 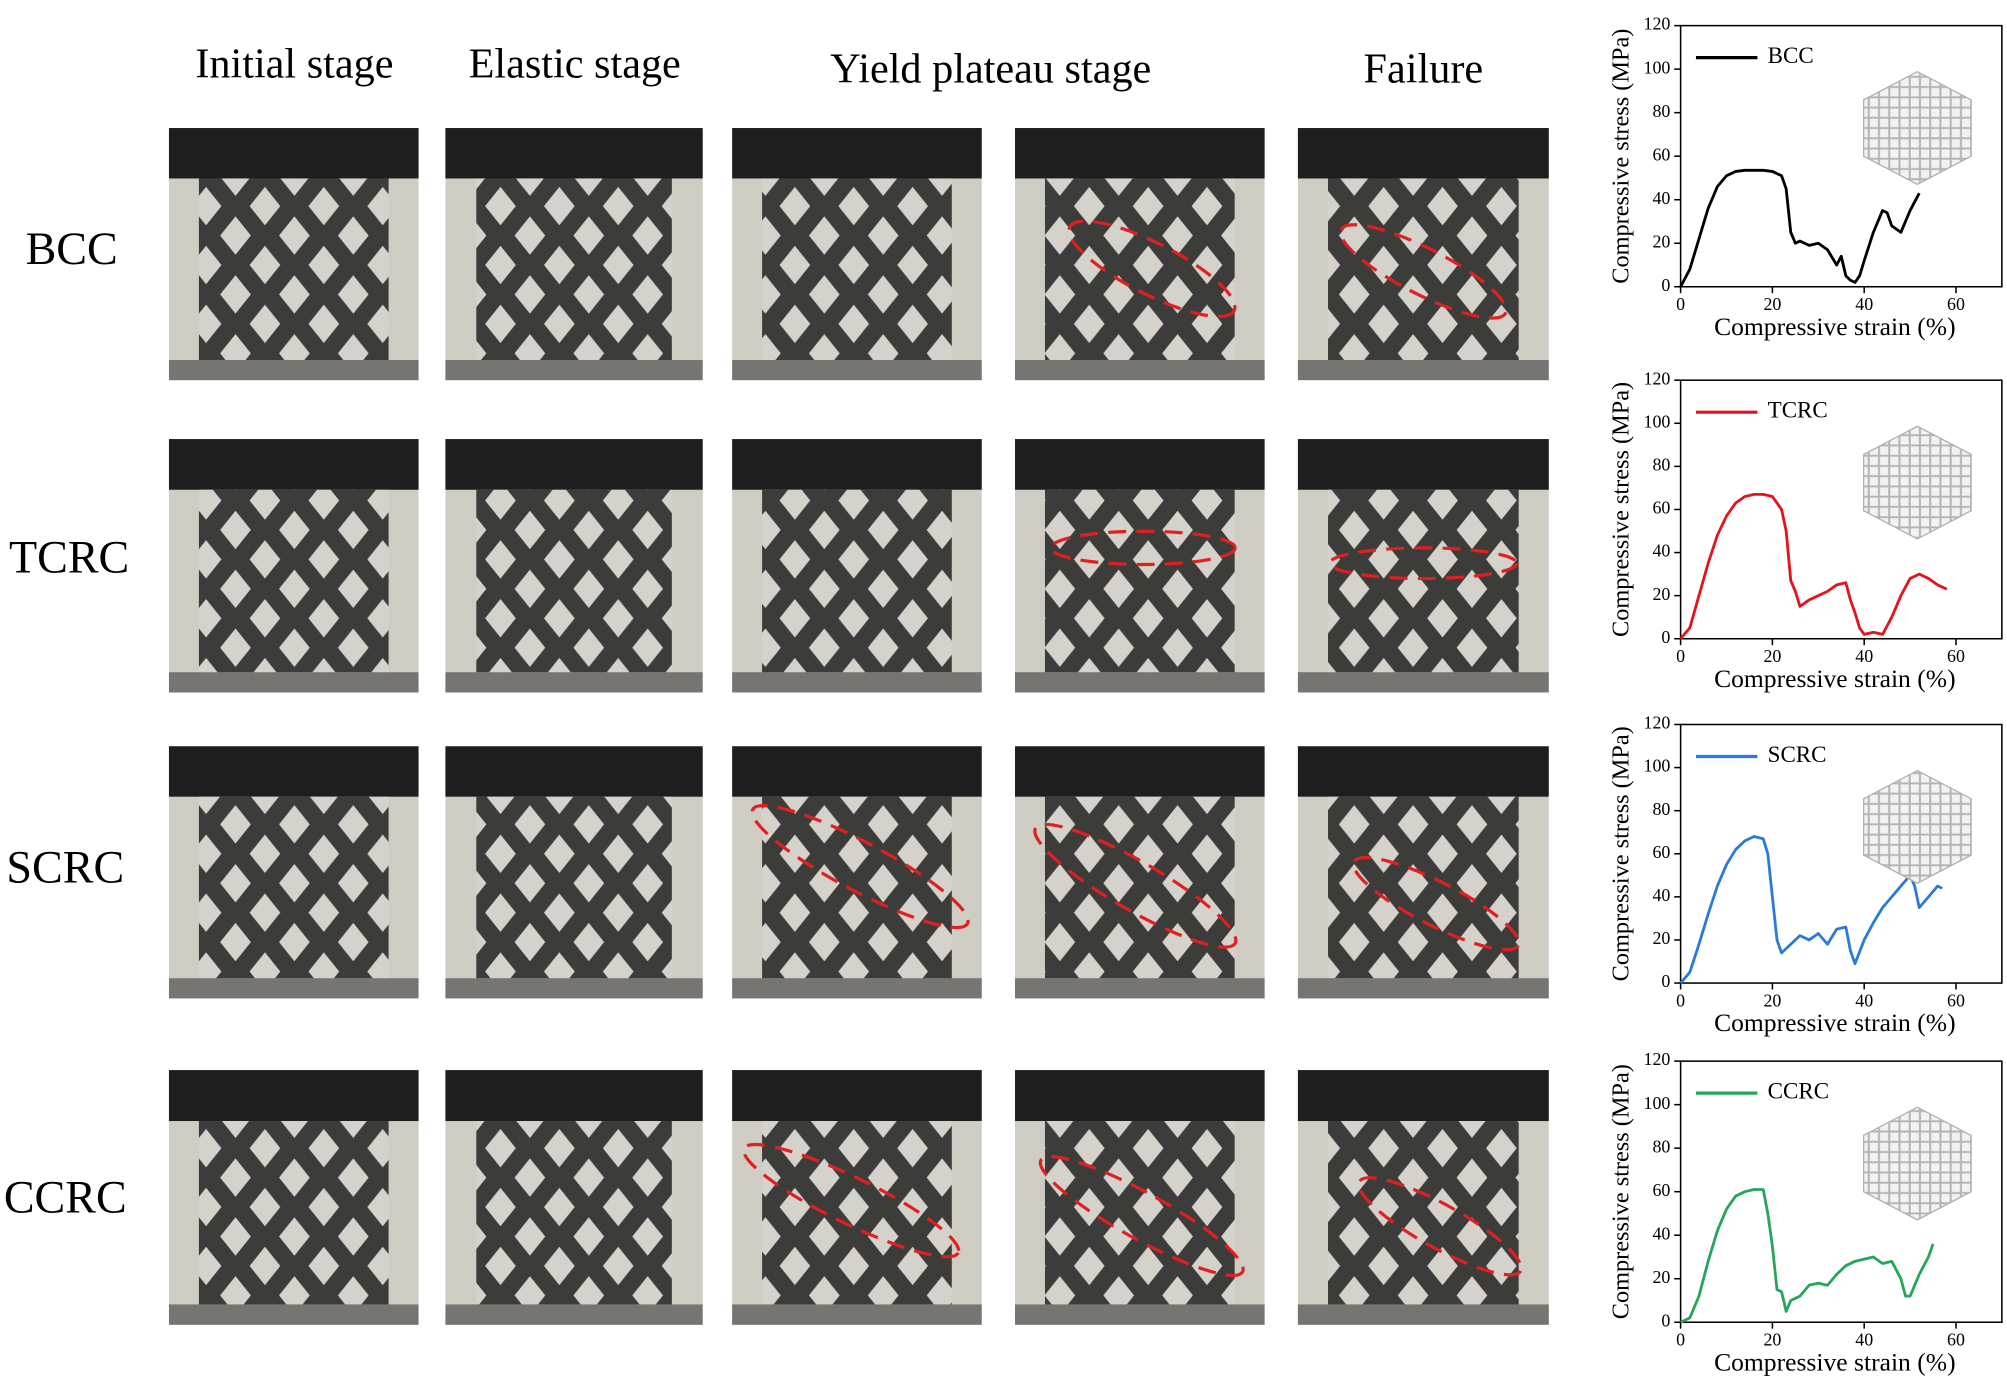 What do you see at coordinates (69, 557) in the screenshot?
I see `row-label: TCRC` at bounding box center [69, 557].